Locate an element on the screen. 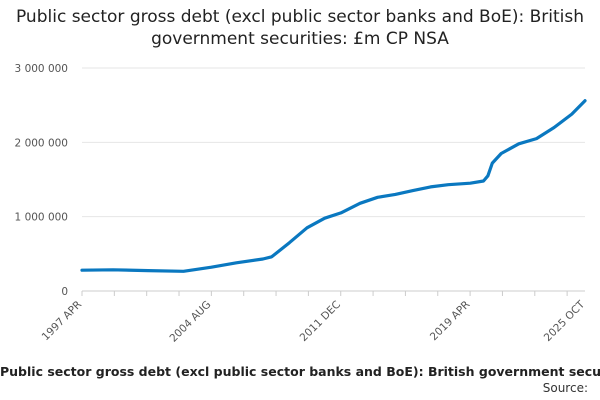 The height and width of the screenshot is (400, 600). x-tick-label: 1997 APR is located at coordinates (62, 321).